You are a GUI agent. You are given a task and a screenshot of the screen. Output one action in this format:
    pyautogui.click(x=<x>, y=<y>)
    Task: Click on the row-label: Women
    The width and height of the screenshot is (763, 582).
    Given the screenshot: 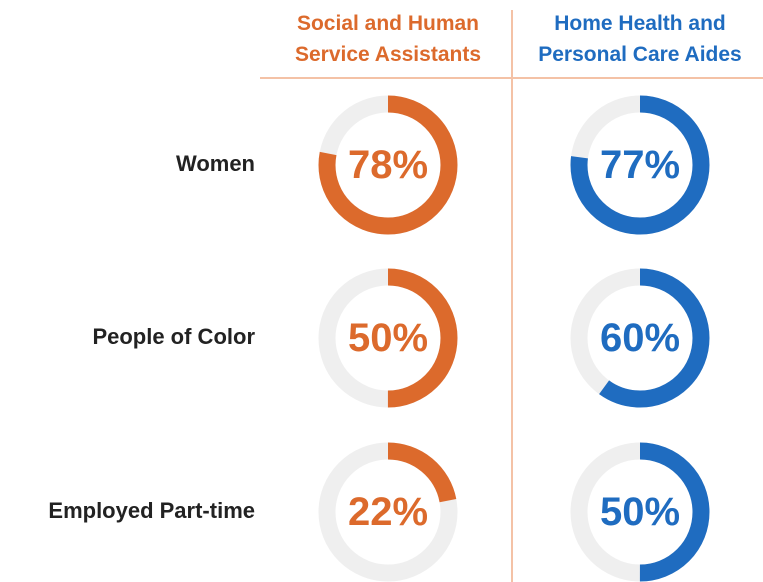 What is the action you would take?
    pyautogui.click(x=215, y=163)
    